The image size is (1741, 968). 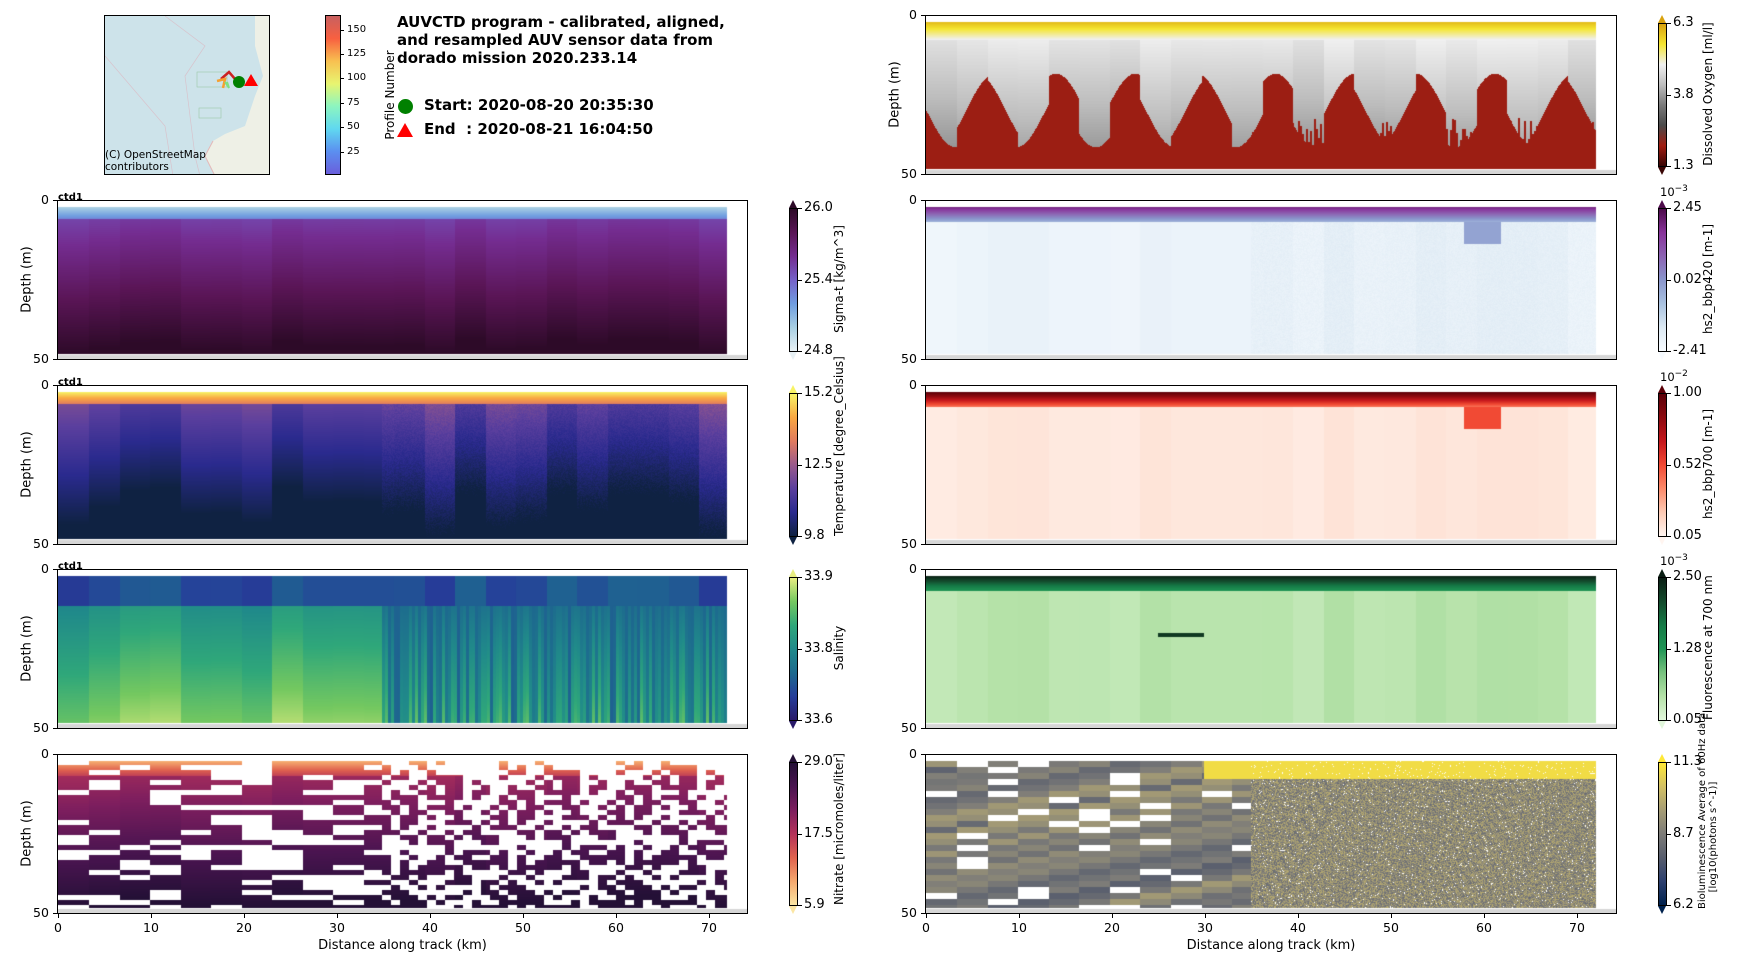 What do you see at coordinates (1687, 535) in the screenshot?
I see `colorbar-tick-label: 0.05` at bounding box center [1687, 535].